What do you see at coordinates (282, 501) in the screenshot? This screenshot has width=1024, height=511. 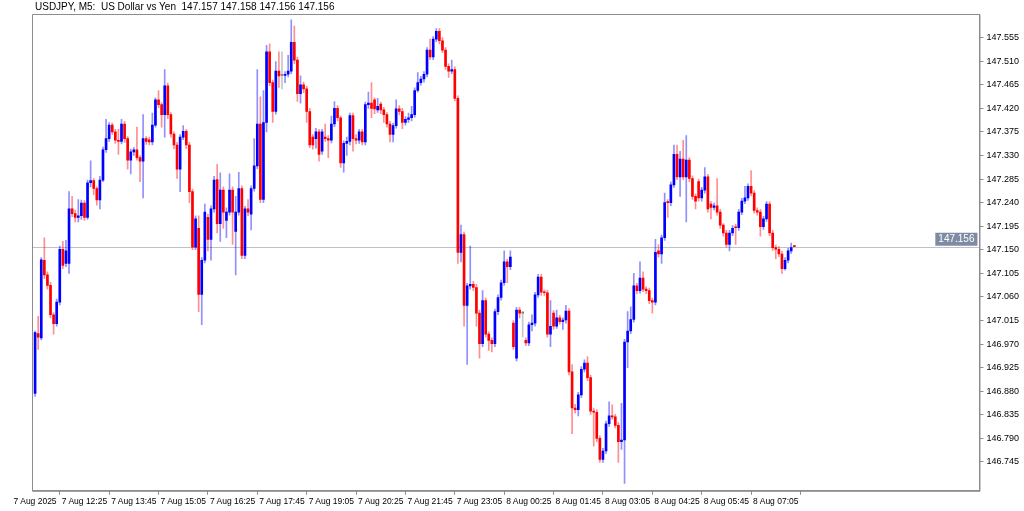 I see `x-tick-label: 7 Aug 17:45` at bounding box center [282, 501].